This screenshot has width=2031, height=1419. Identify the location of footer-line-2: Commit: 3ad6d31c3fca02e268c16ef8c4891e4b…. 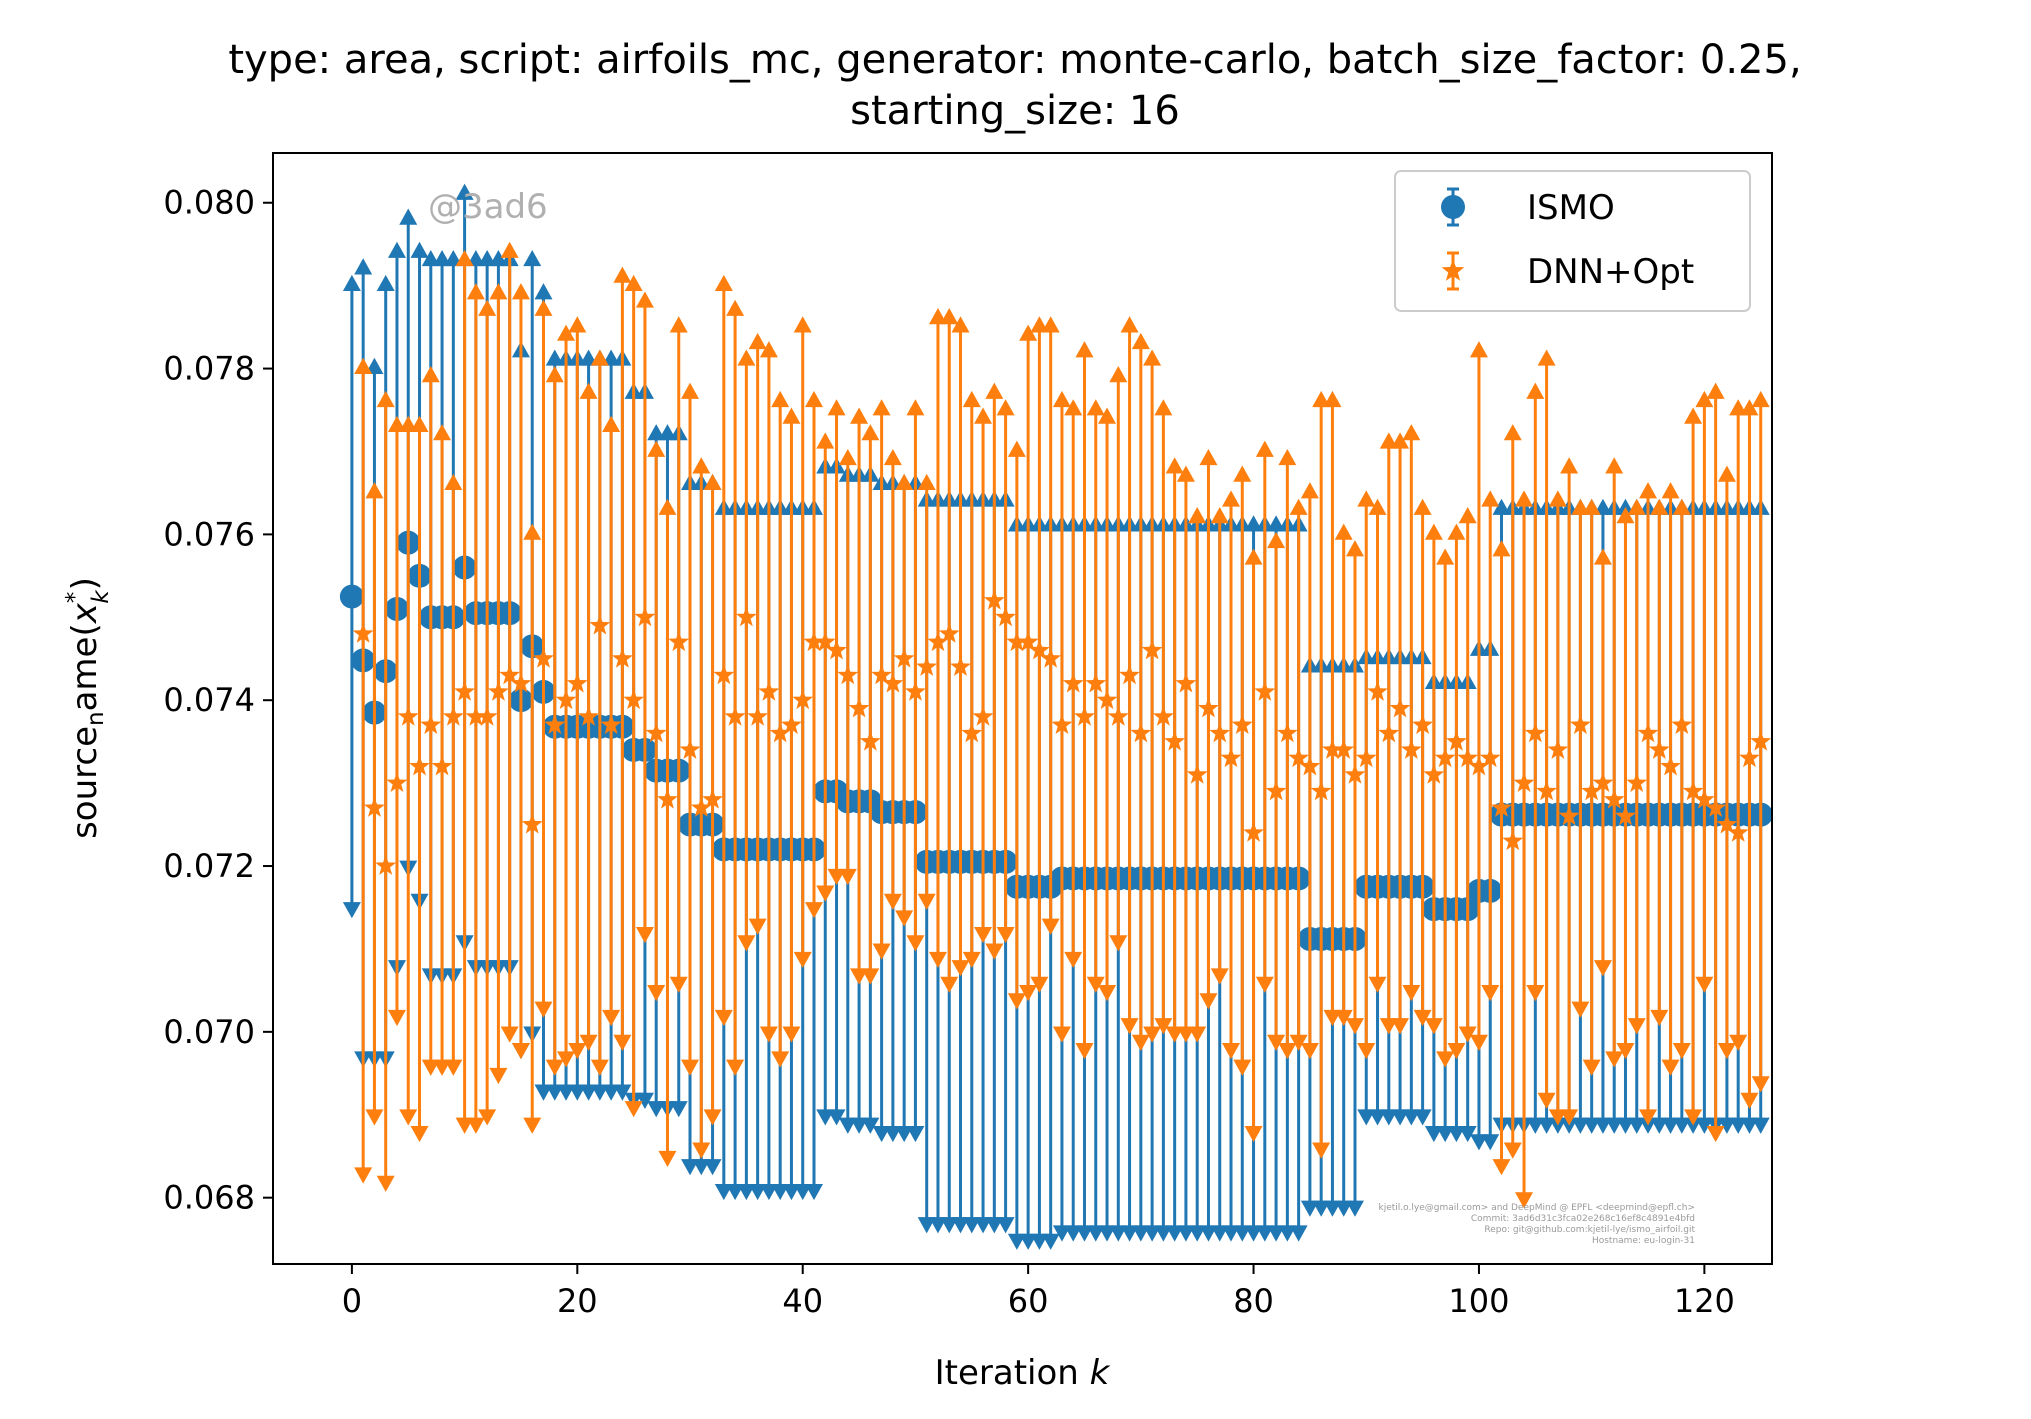
(1583, 1219).